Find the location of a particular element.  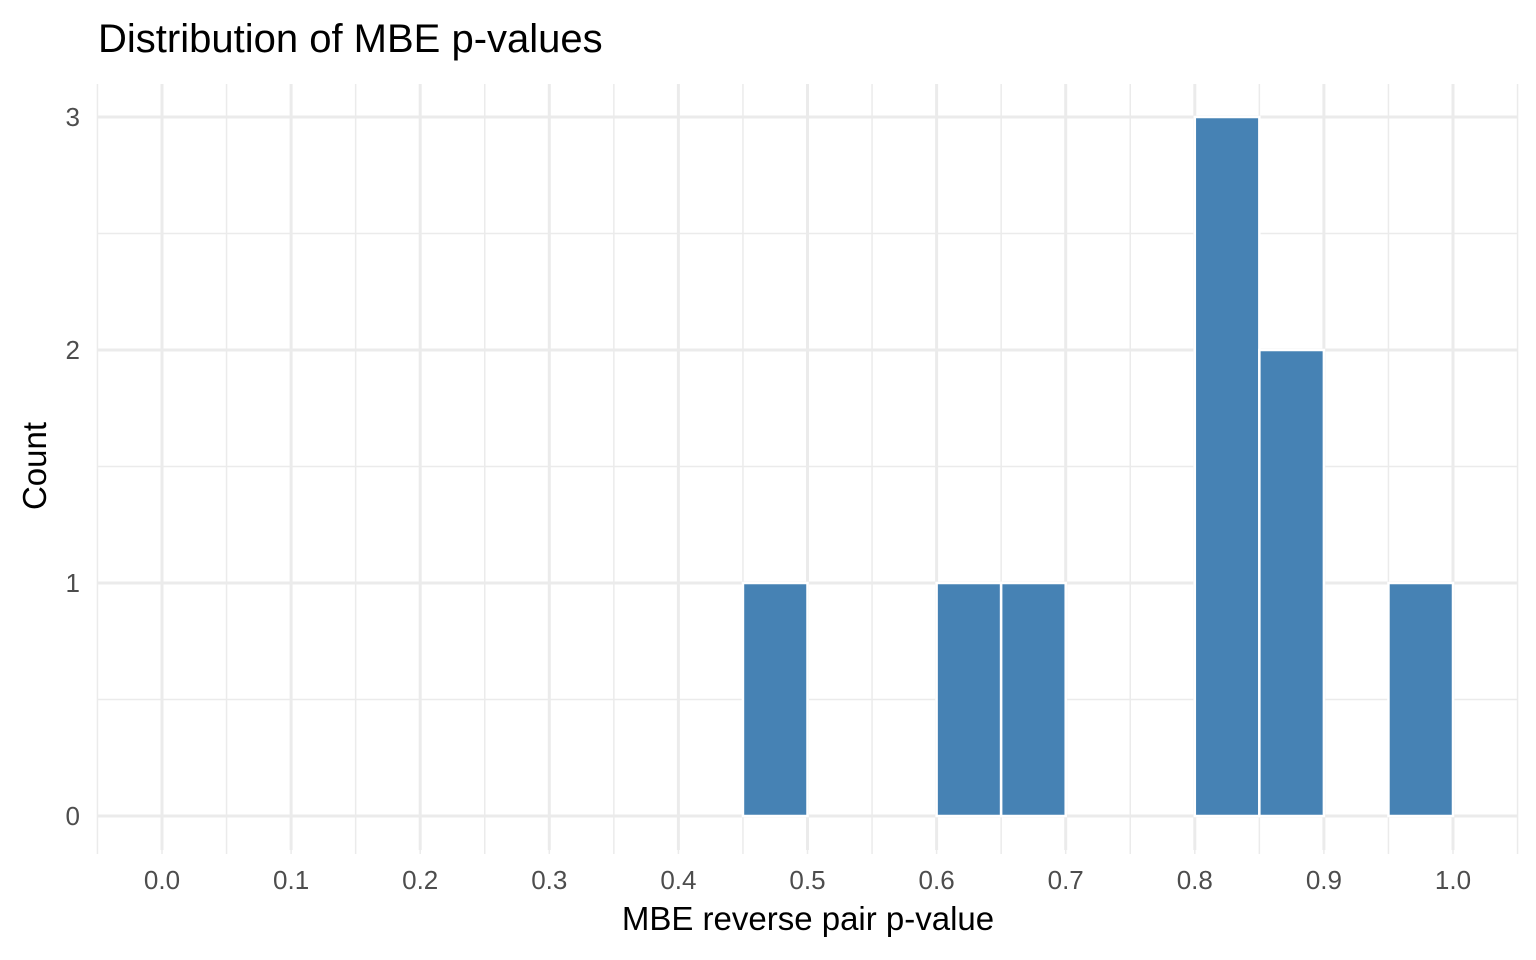

x-tick-label: 0.3 is located at coordinates (549, 880).